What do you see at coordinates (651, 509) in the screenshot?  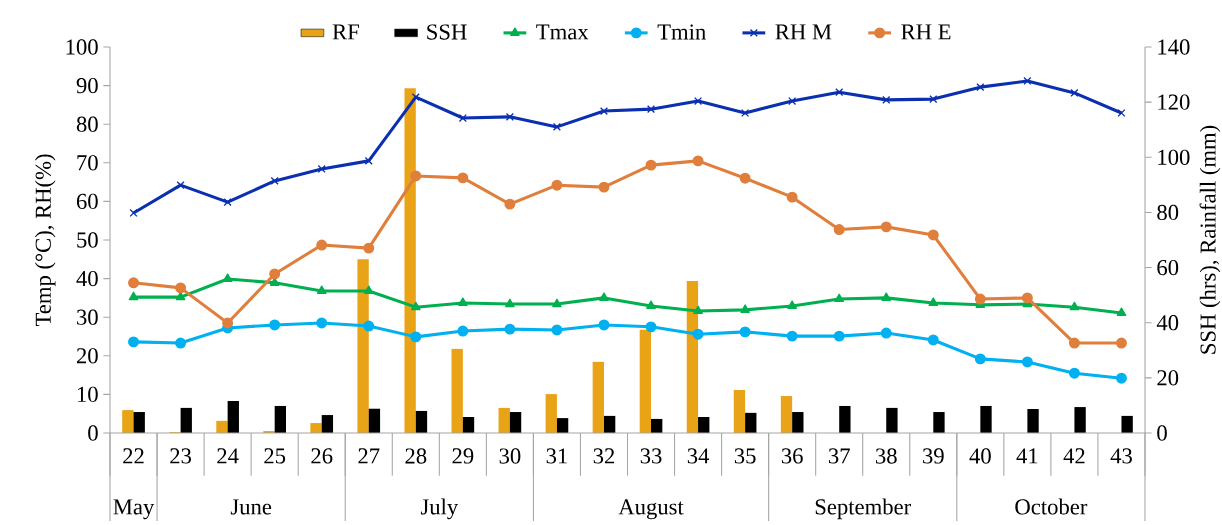 I see `text: August` at bounding box center [651, 509].